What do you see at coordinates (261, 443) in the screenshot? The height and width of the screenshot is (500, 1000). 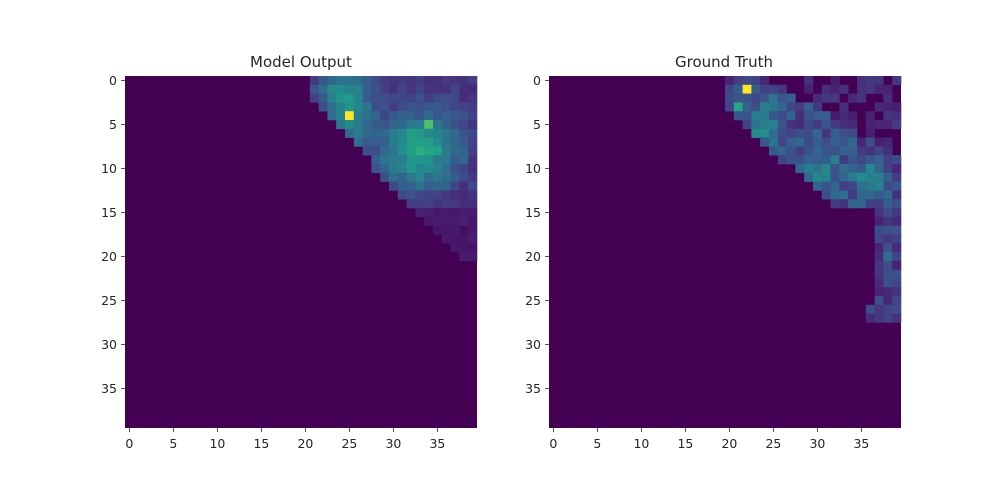 I see `x-tick-label: 15` at bounding box center [261, 443].